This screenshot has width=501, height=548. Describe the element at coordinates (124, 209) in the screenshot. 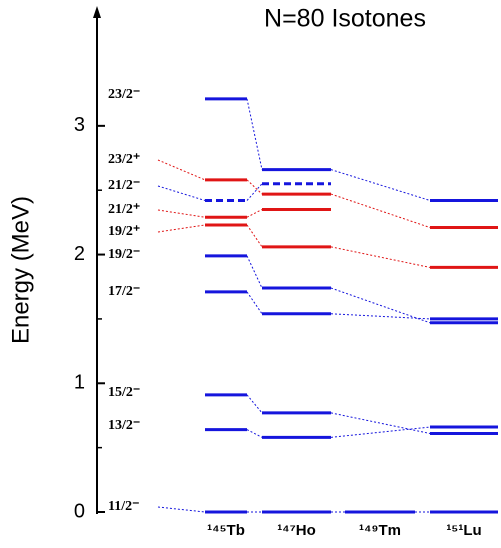

I see `spin-label: 21/2⁺` at that location.